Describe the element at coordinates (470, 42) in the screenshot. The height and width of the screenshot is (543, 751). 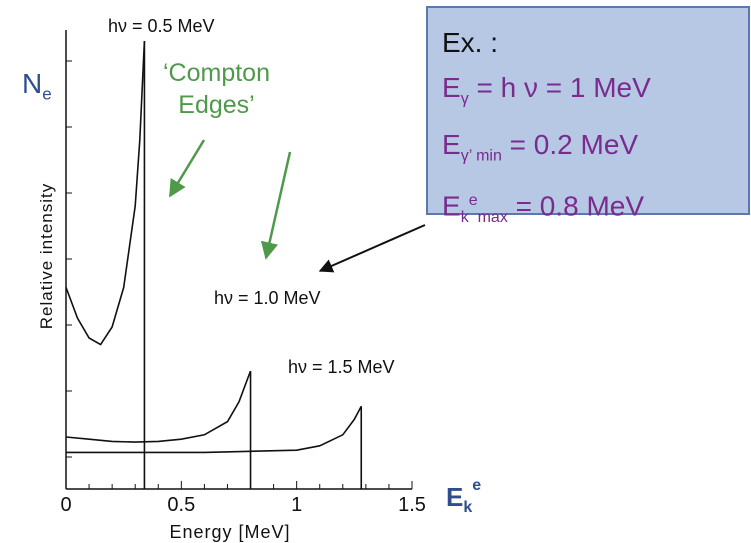
I see `example-title: Ex. :` at that location.